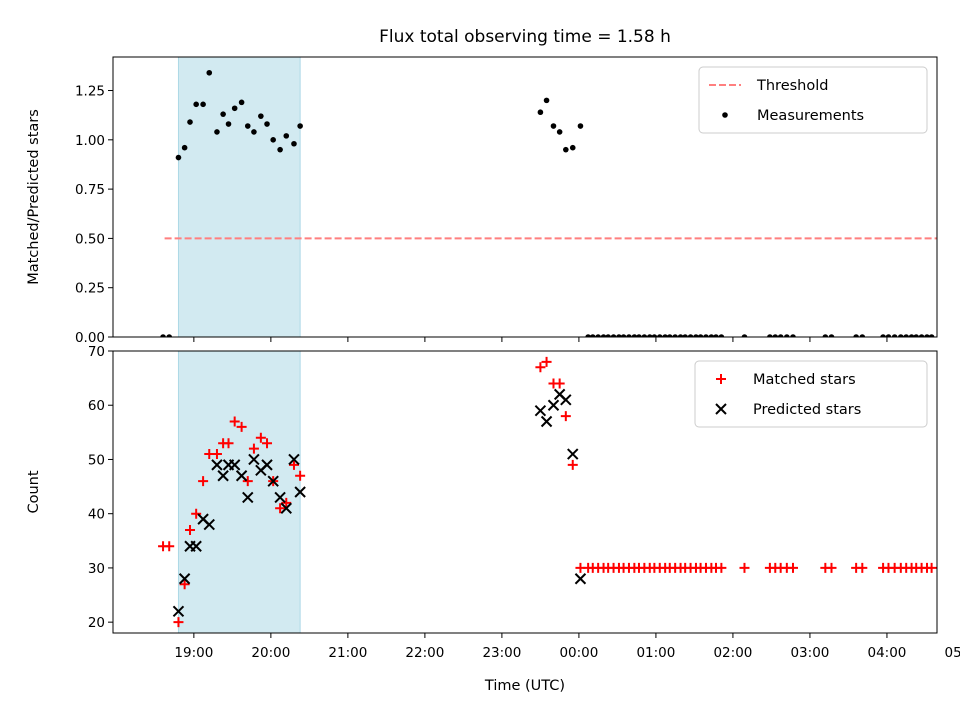 This screenshot has width=960, height=720. What do you see at coordinates (90, 289) in the screenshot?
I see `y-tick-label: 0.25` at bounding box center [90, 289].